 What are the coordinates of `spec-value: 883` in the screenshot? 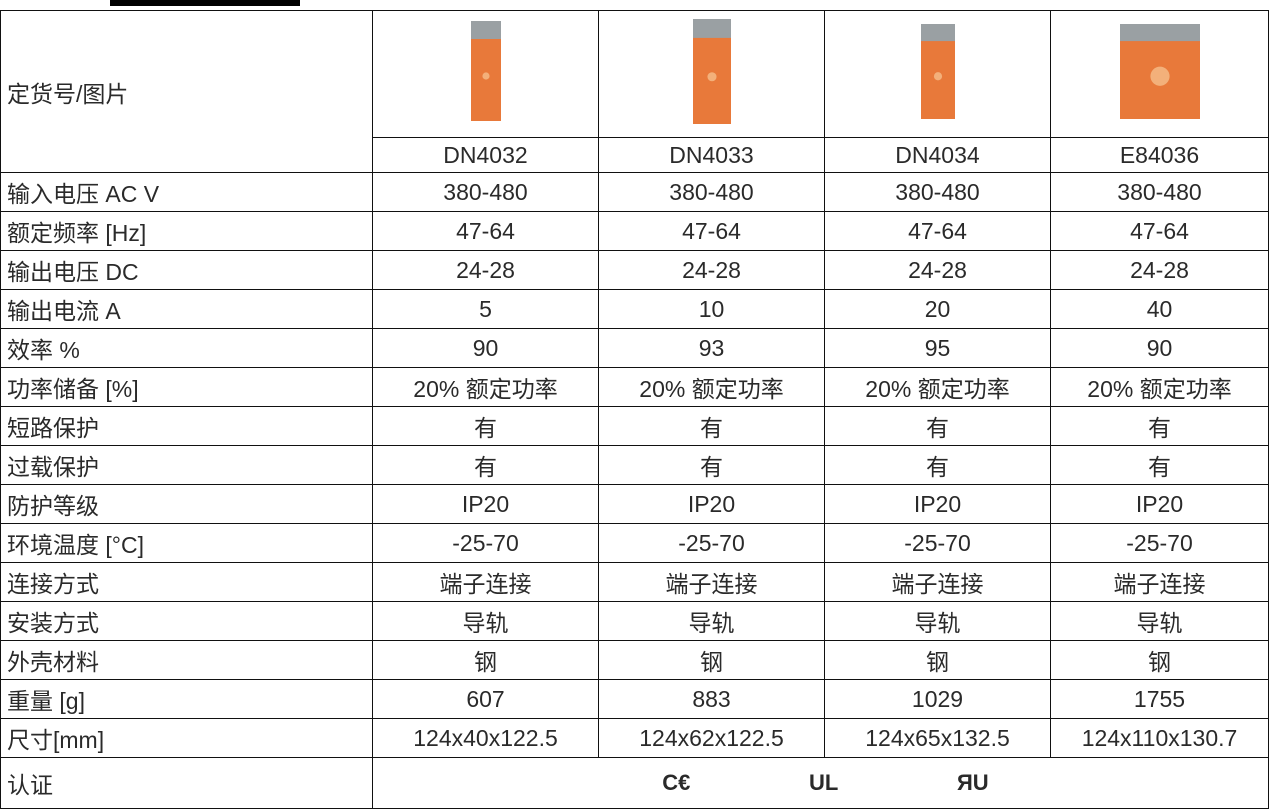 It's located at (711, 699).